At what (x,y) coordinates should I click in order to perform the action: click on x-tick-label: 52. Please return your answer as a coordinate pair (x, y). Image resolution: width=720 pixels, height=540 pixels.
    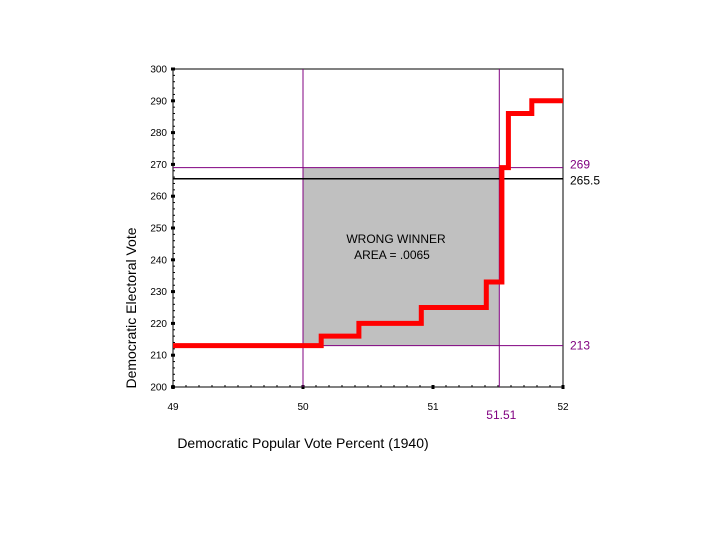
    Looking at the image, I should click on (563, 407).